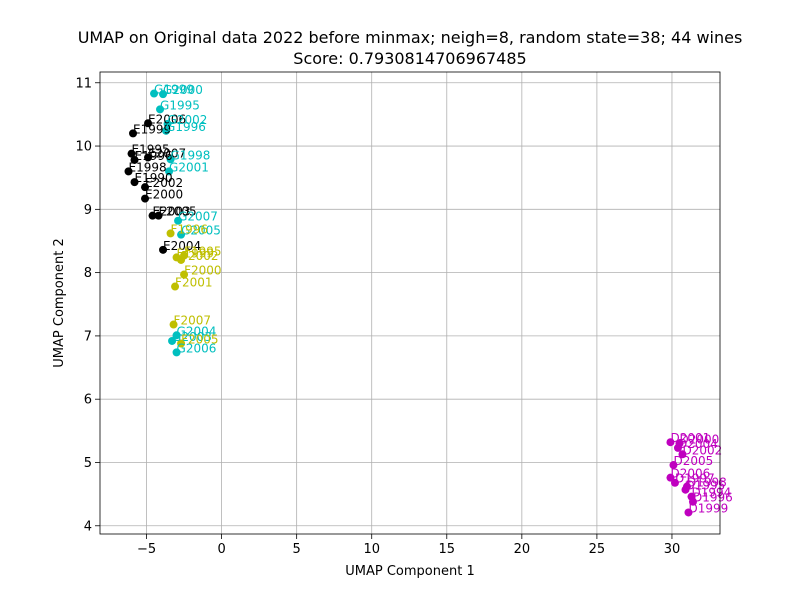 This screenshot has height=600, width=800. I want to click on x-axis-label: UMAP Component 1, so click(409, 571).